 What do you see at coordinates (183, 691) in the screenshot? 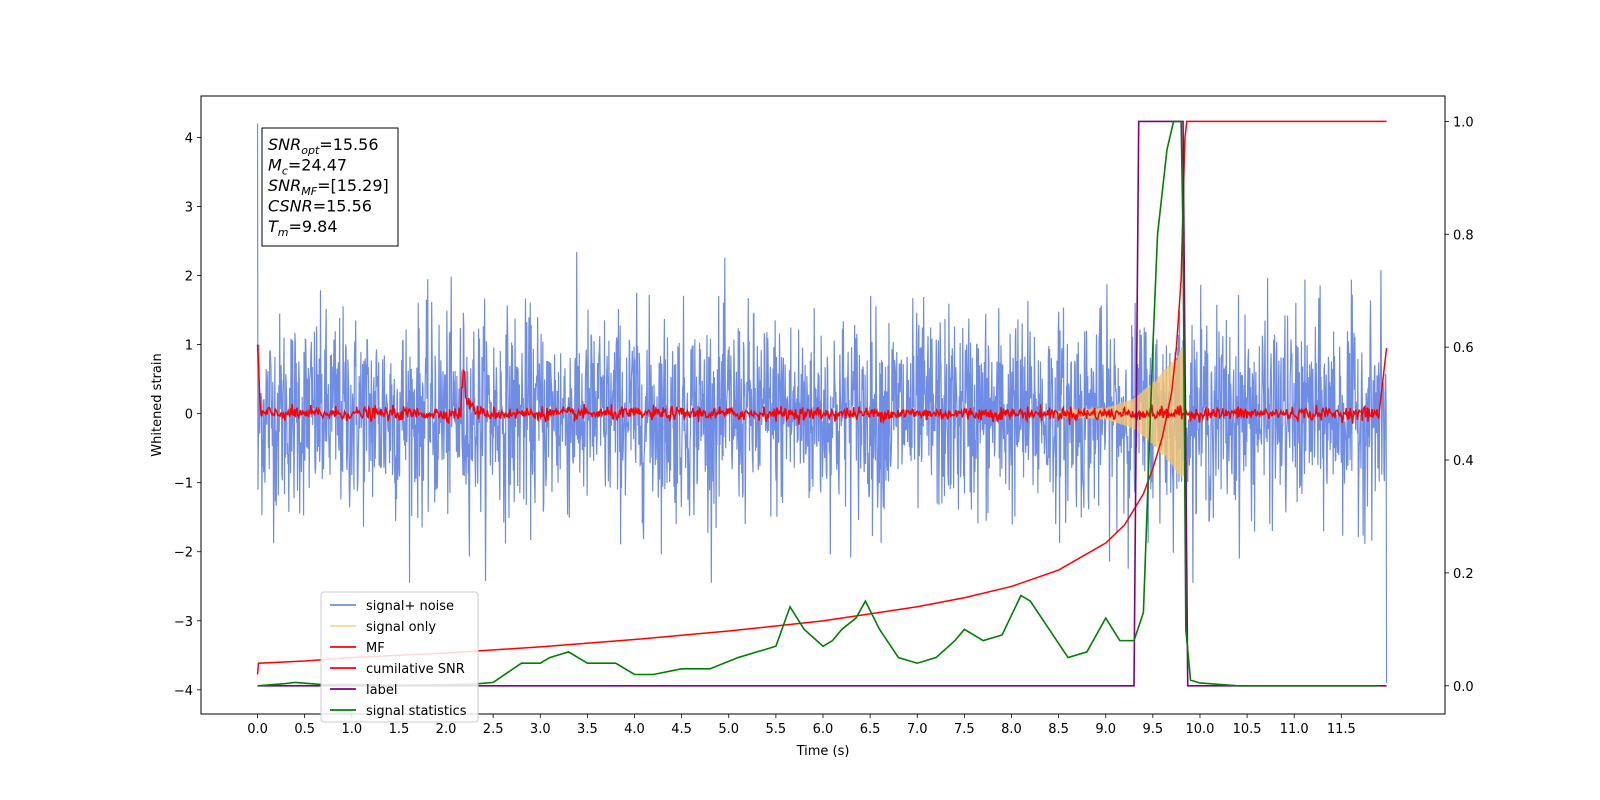
I see `y-tick-label: −4` at bounding box center [183, 691].